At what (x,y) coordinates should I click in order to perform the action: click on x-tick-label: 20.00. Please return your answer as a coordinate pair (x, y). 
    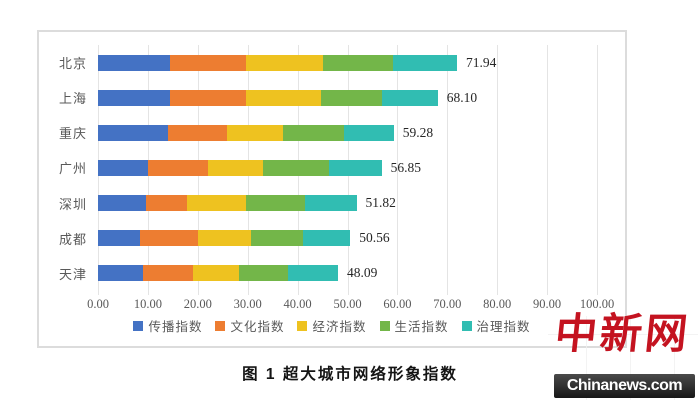
    Looking at the image, I should click on (197, 304).